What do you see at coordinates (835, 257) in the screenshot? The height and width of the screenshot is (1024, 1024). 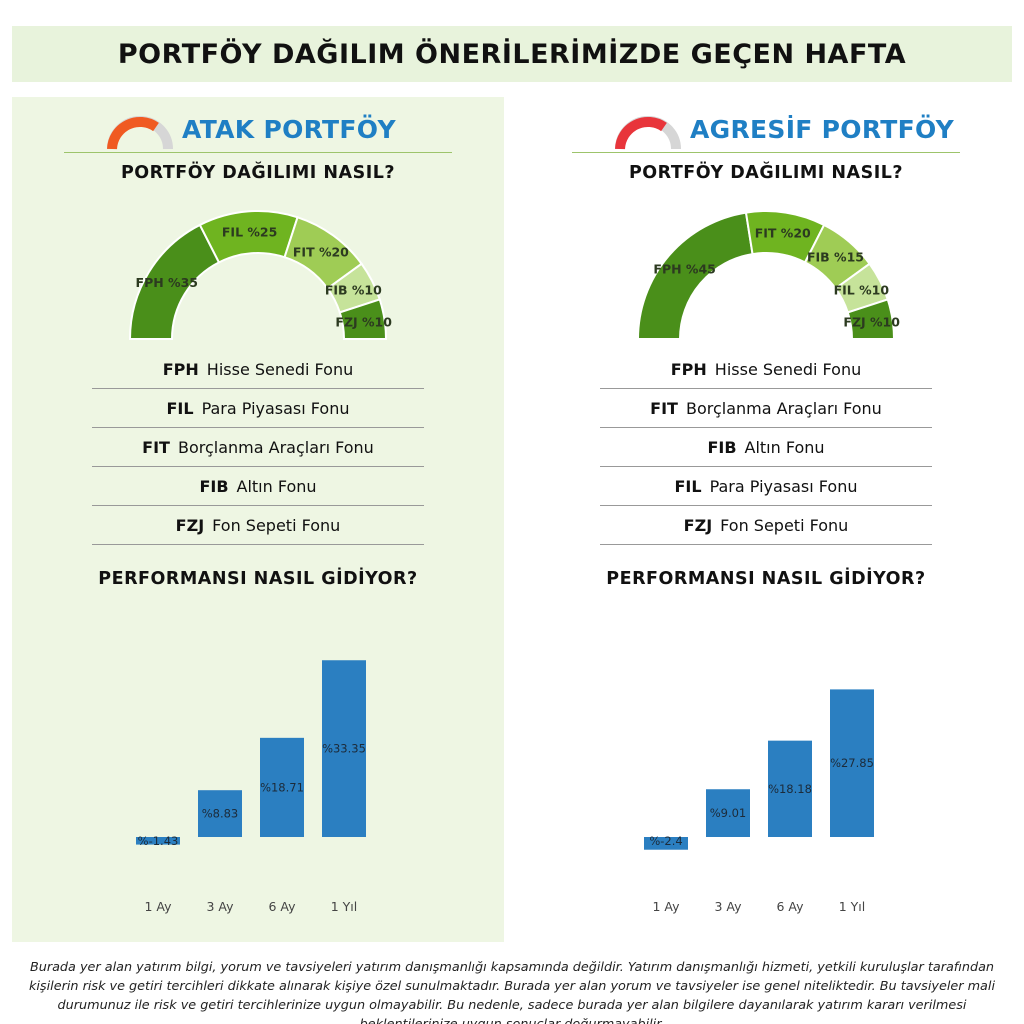 I see `slice-label: FIB %15` at bounding box center [835, 257].